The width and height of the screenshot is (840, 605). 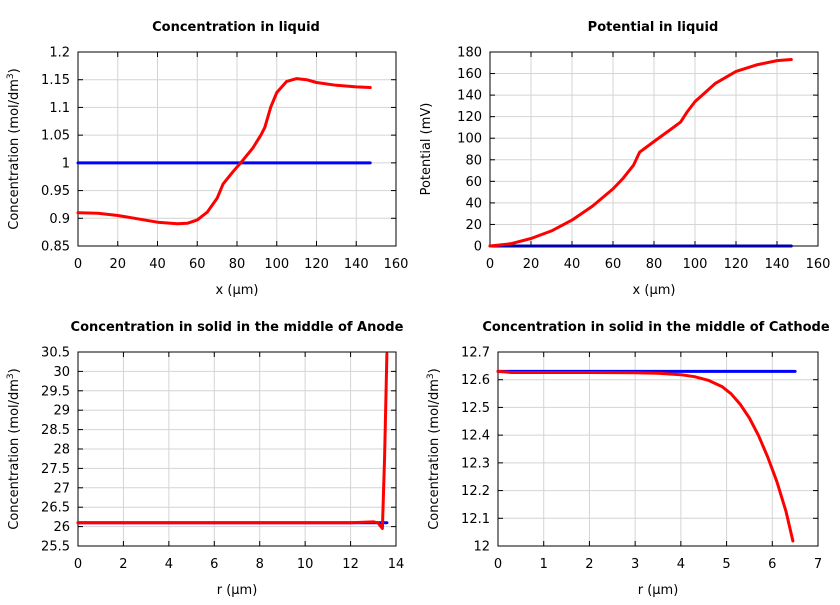 I want to click on y-tick-label: 28, so click(x=61, y=450).